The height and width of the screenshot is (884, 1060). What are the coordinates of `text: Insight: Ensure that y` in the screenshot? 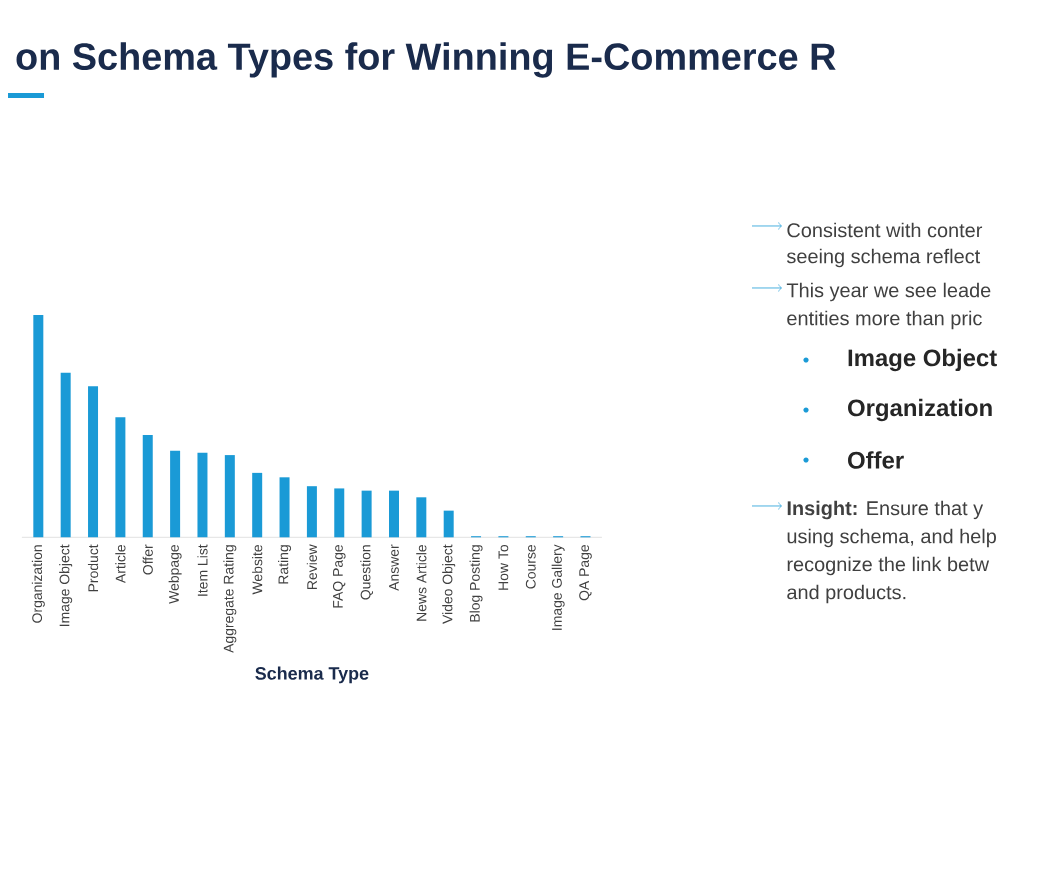 It's located at (885, 510).